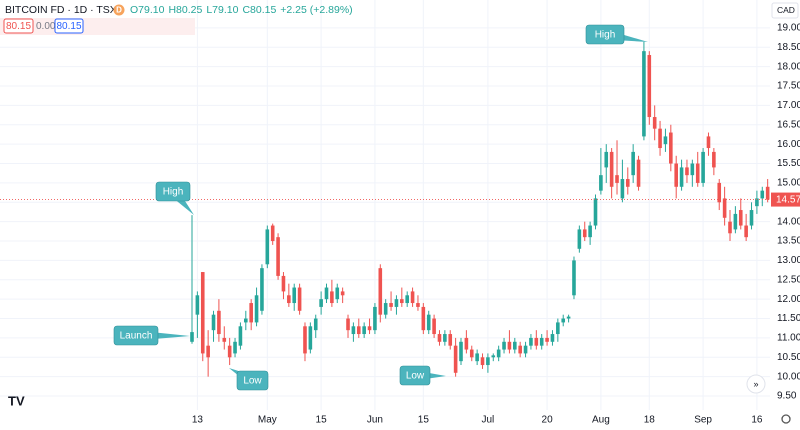 This screenshot has width=800, height=430. I want to click on scroll-button, so click(756, 384).